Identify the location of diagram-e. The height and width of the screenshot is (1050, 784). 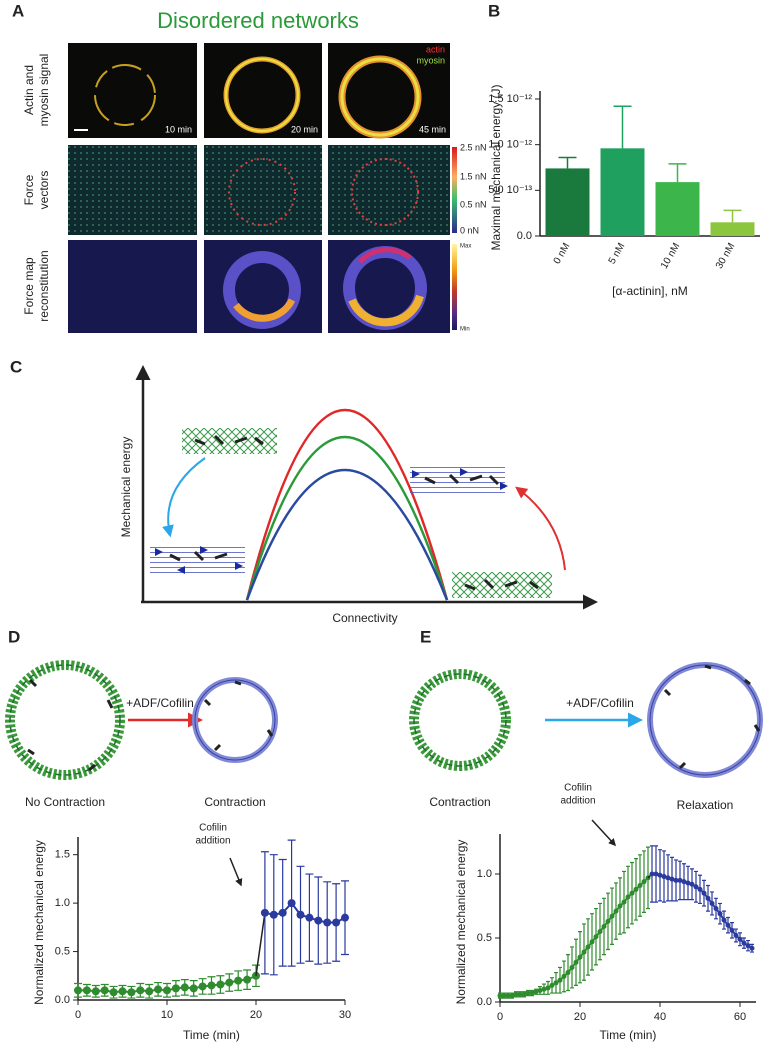
(586, 720).